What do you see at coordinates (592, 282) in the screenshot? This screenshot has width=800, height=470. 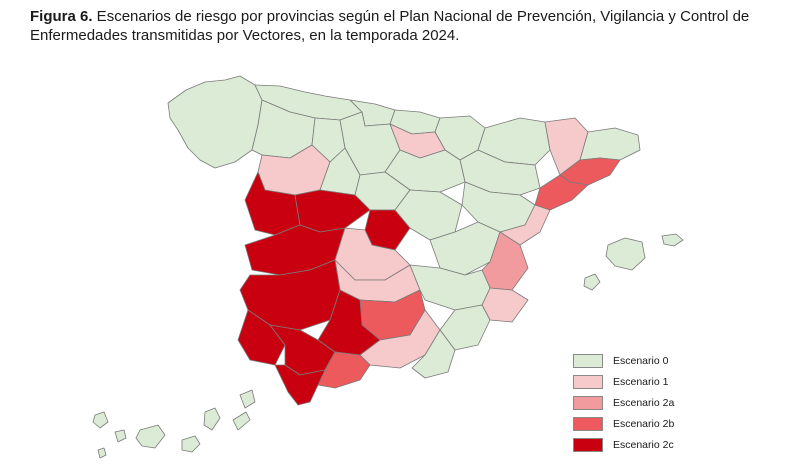 I see `region-ibiza` at bounding box center [592, 282].